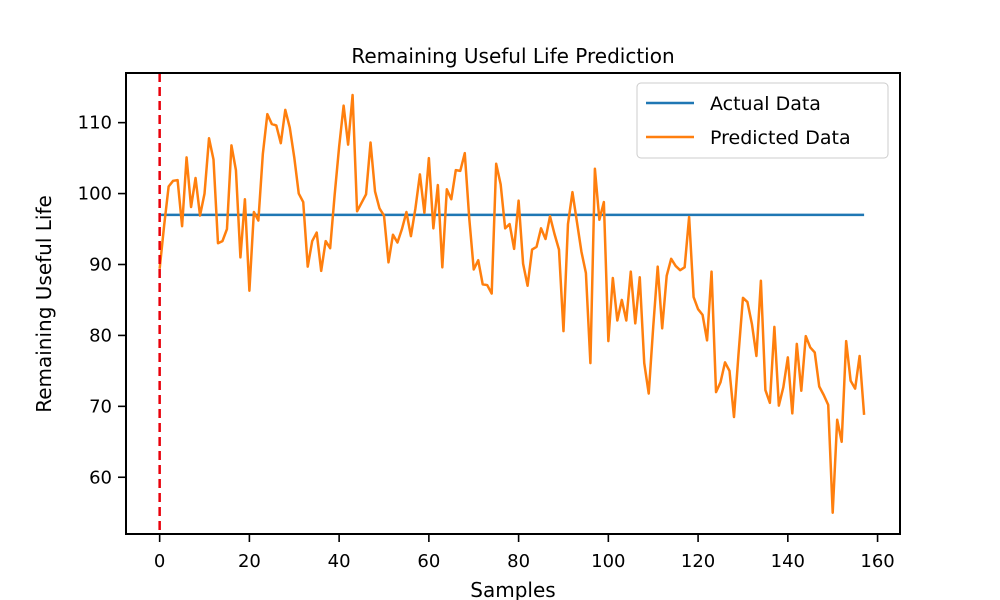  Describe the element at coordinates (100, 335) in the screenshot. I see `y-tick-label: 80` at that location.